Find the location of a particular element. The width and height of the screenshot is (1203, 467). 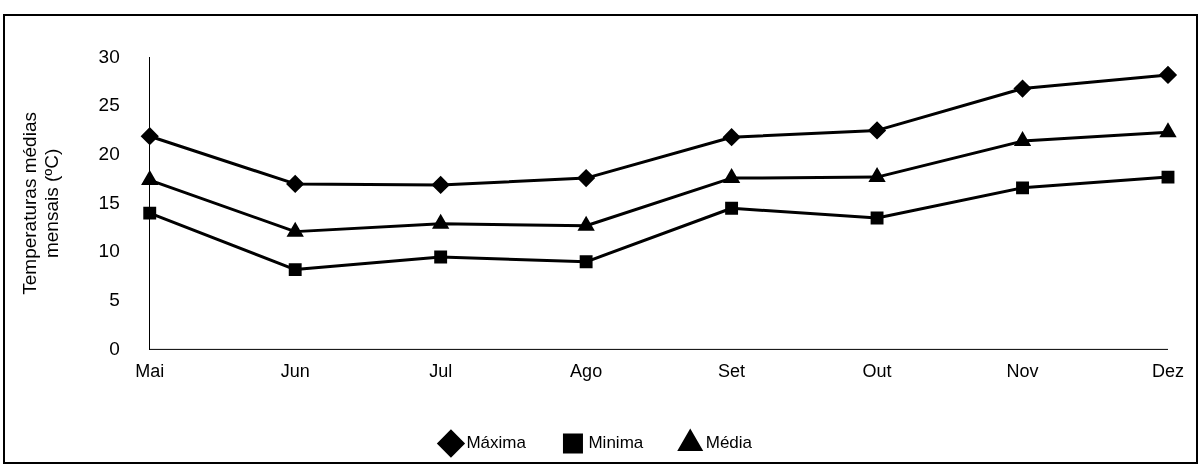

x-tick-label: Out is located at coordinates (877, 371).